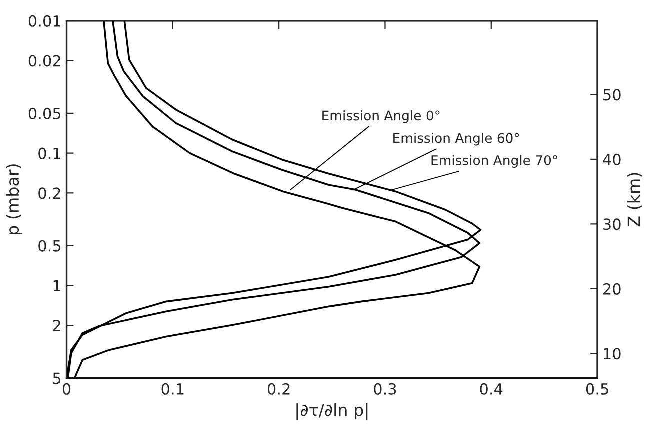 Image resolution: width=661 pixels, height=445 pixels. I want to click on y2-tick-label: 20, so click(612, 289).